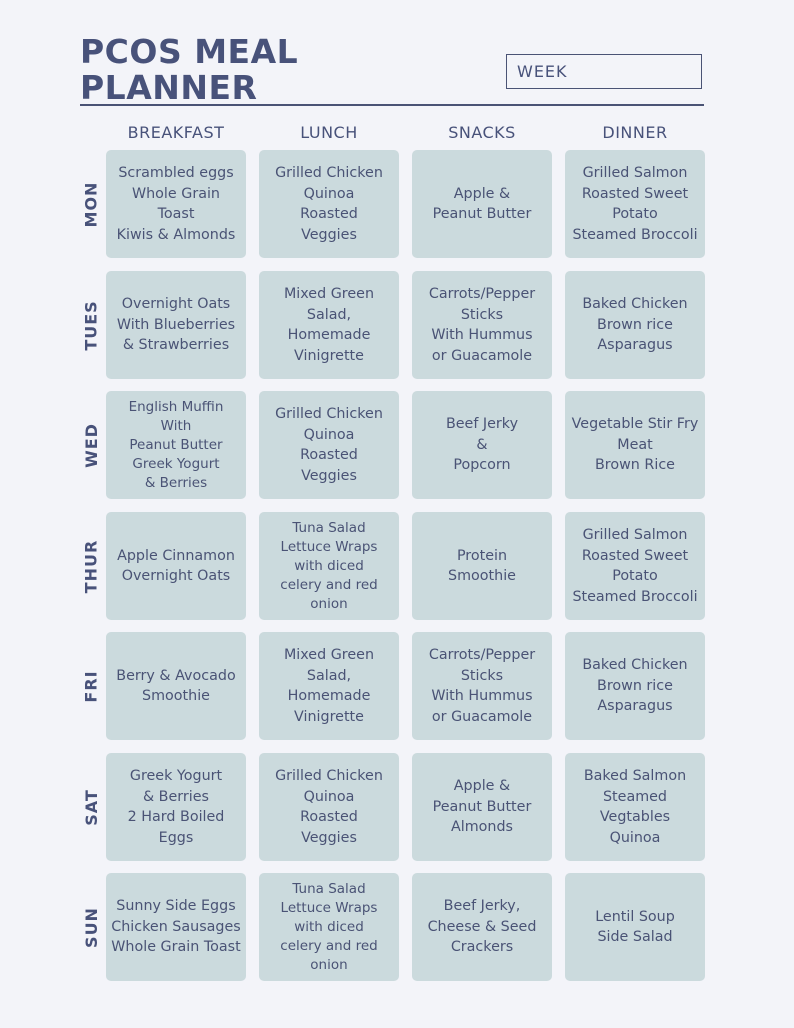 This screenshot has height=1028, width=794. I want to click on day-label-text: FRI, so click(91, 686).